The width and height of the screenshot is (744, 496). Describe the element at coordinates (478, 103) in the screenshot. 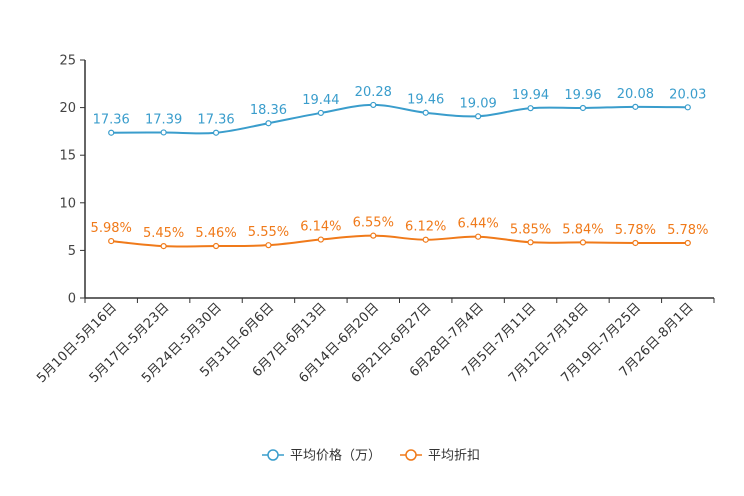

I see `data-label: 19.09` at that location.